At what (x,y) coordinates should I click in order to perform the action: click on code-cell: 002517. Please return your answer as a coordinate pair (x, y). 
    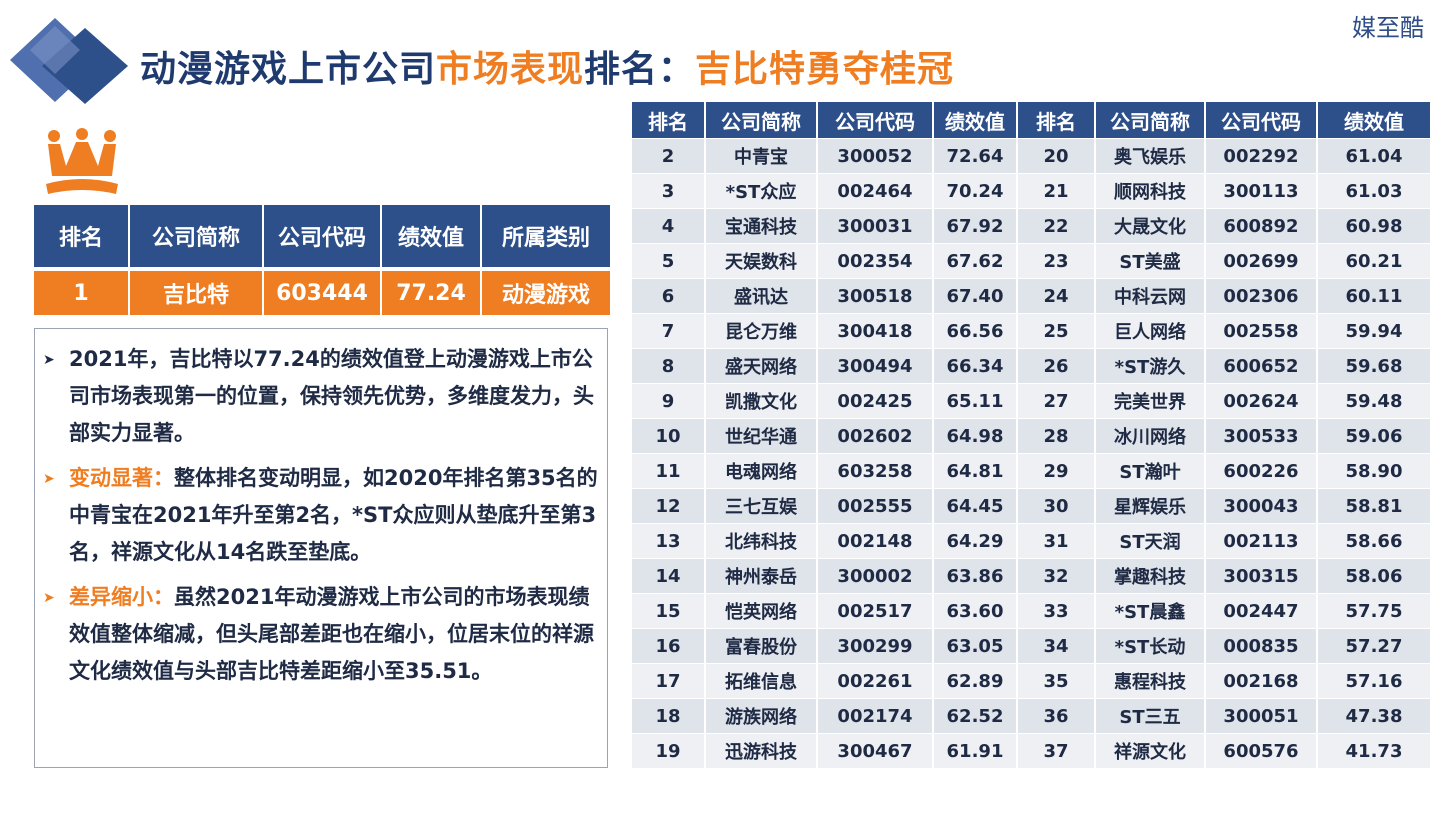
    Looking at the image, I should click on (875, 610).